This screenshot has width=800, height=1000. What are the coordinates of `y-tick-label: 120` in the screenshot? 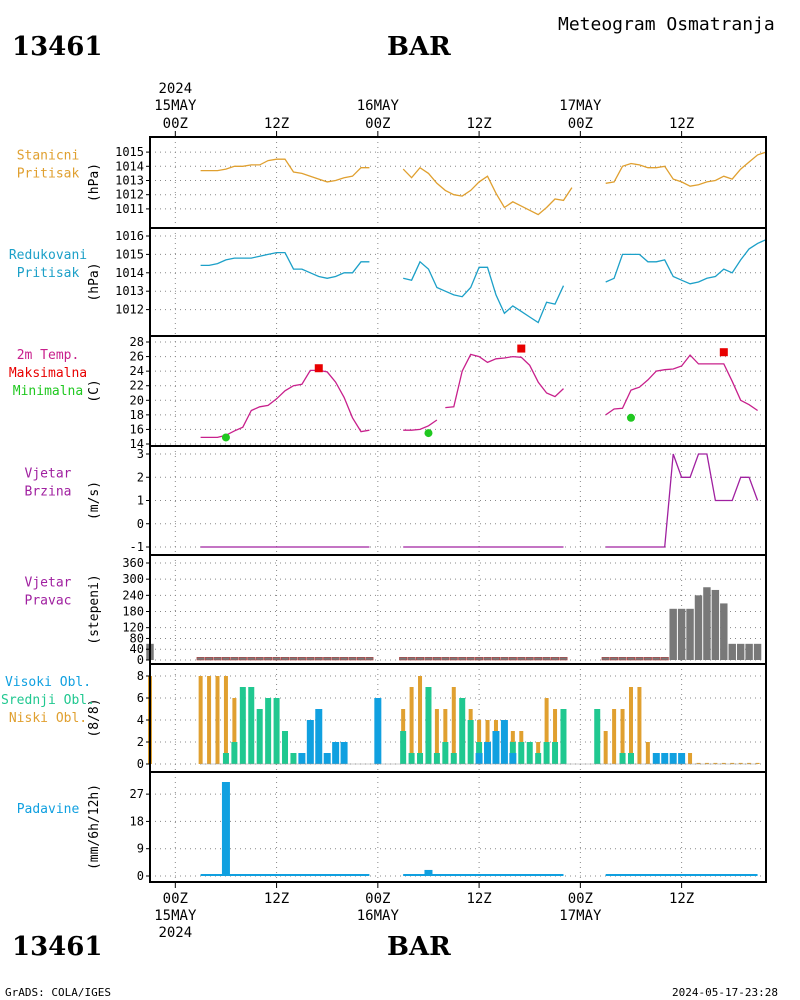 It's located at (133, 628).